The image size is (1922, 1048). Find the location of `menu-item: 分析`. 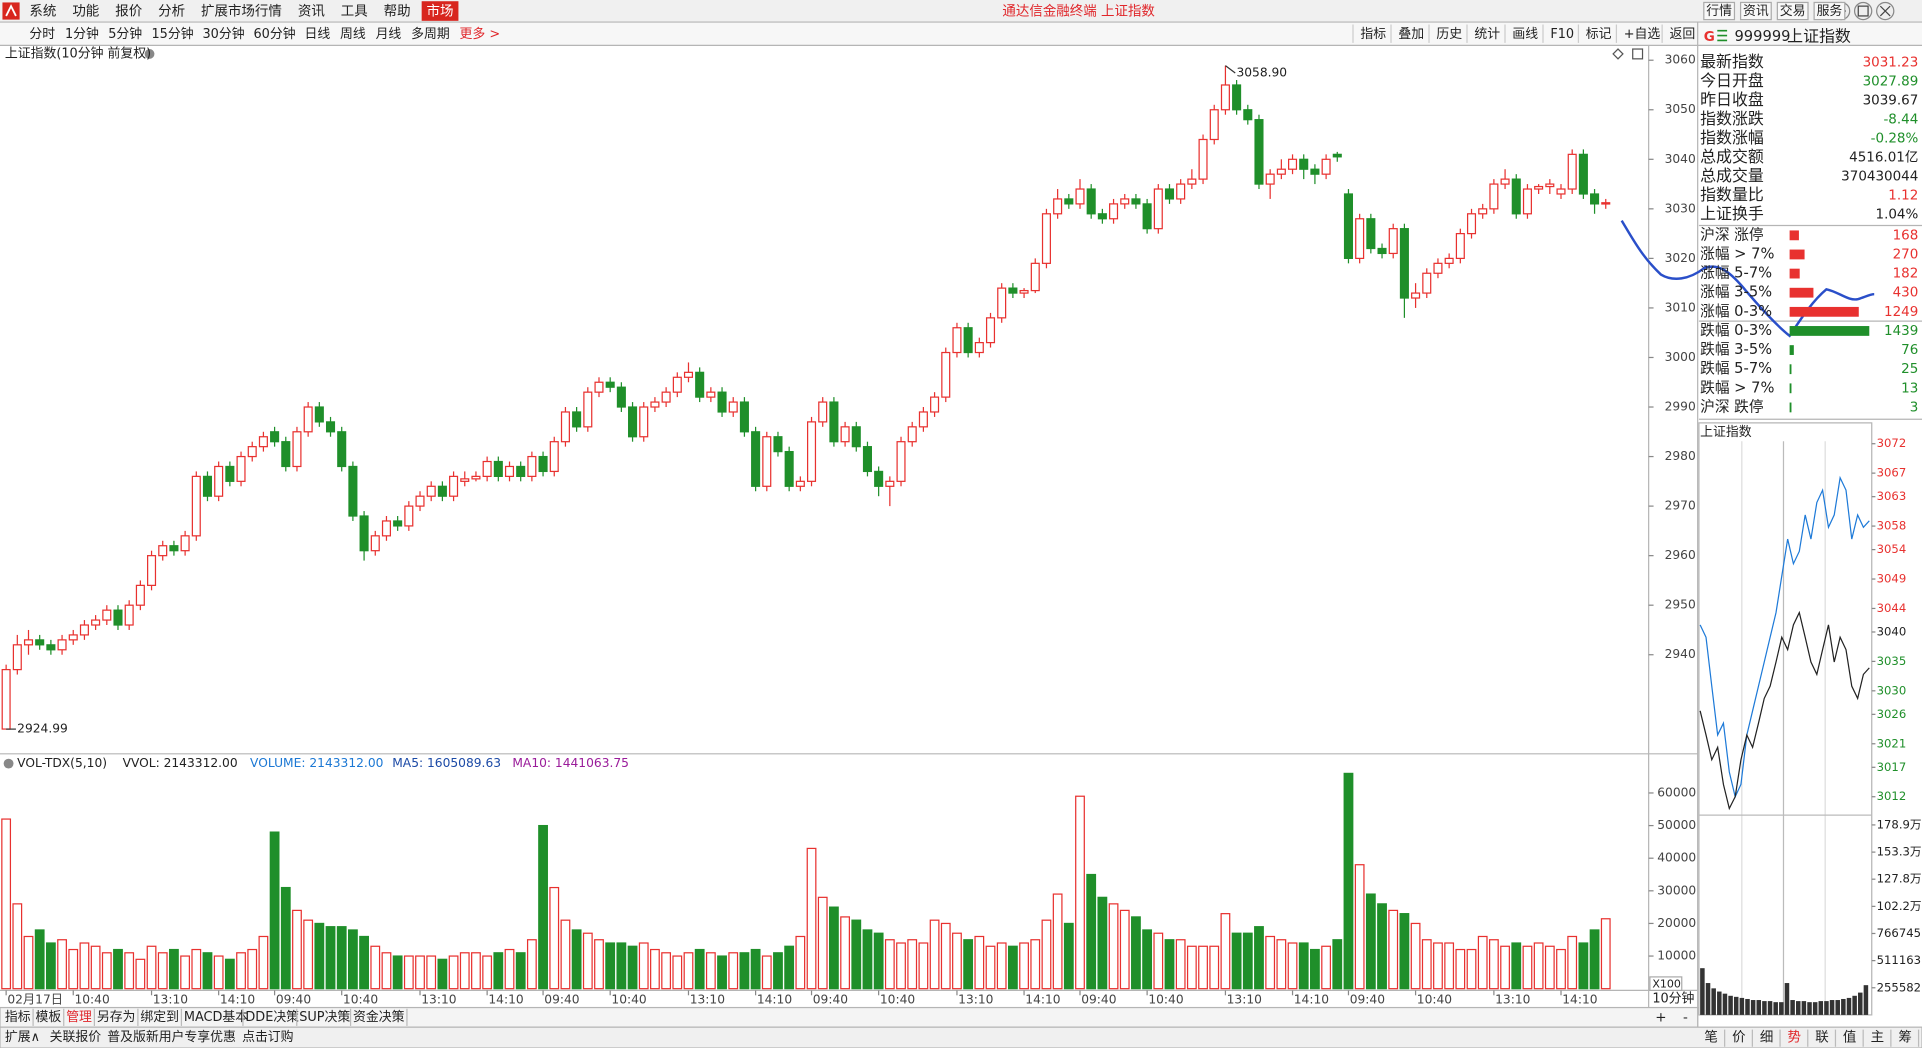

menu-item: 分析 is located at coordinates (171, 12).